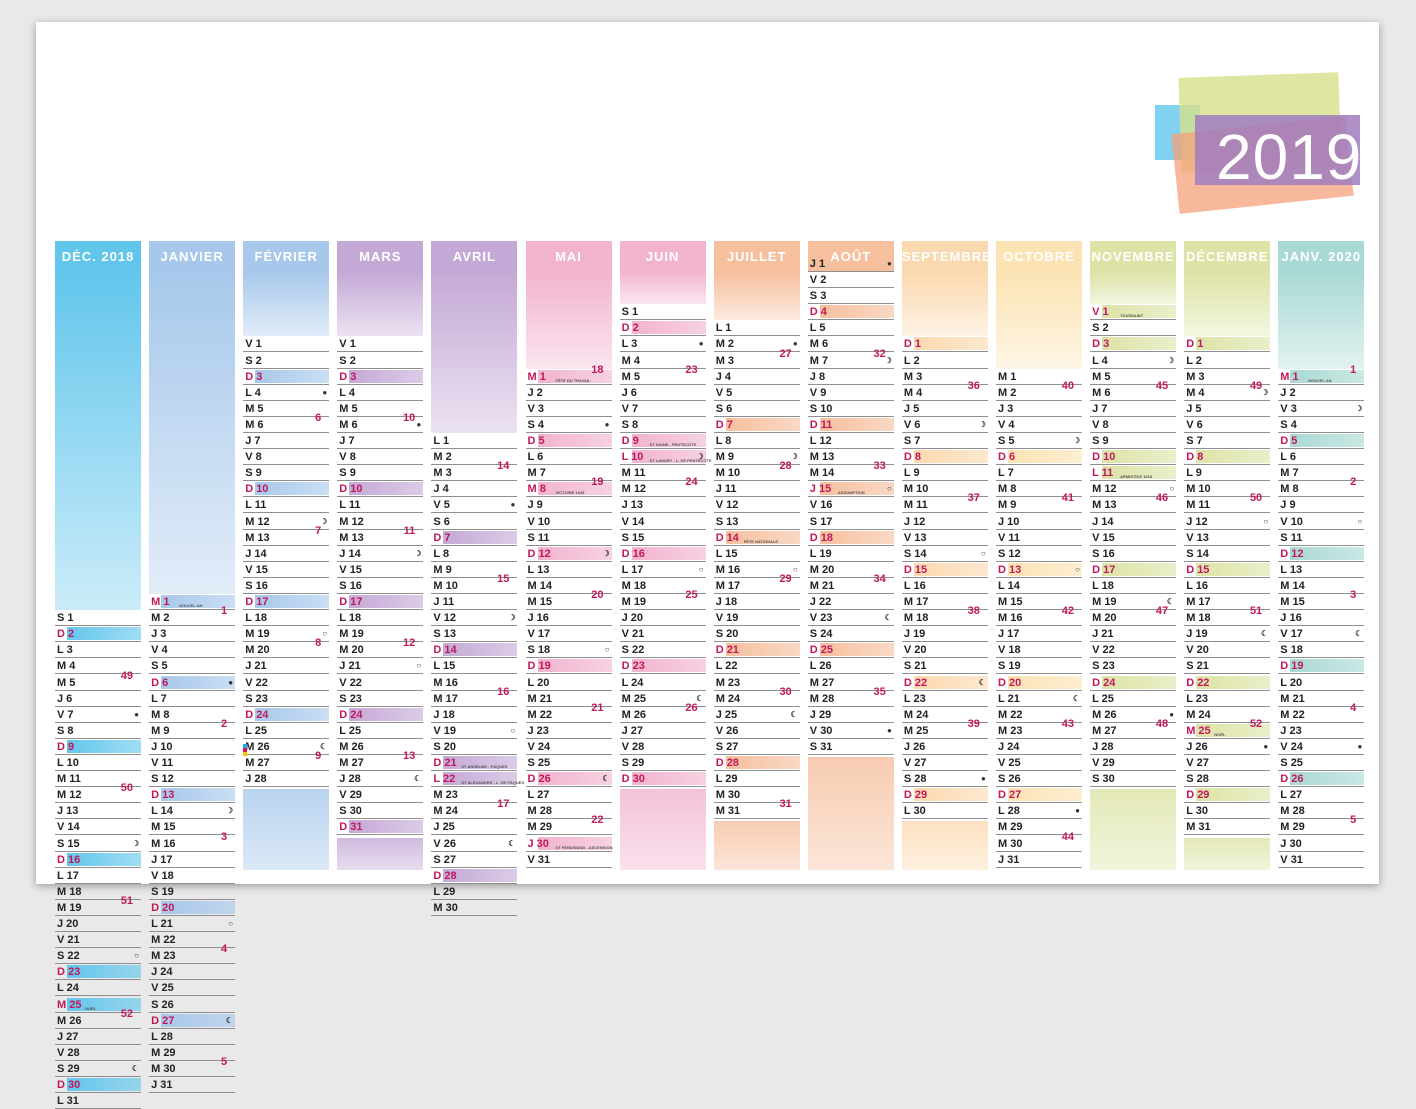 The width and height of the screenshot is (1416, 1109). Describe the element at coordinates (65, 698) in the screenshot. I see `day-label: J 6` at that location.